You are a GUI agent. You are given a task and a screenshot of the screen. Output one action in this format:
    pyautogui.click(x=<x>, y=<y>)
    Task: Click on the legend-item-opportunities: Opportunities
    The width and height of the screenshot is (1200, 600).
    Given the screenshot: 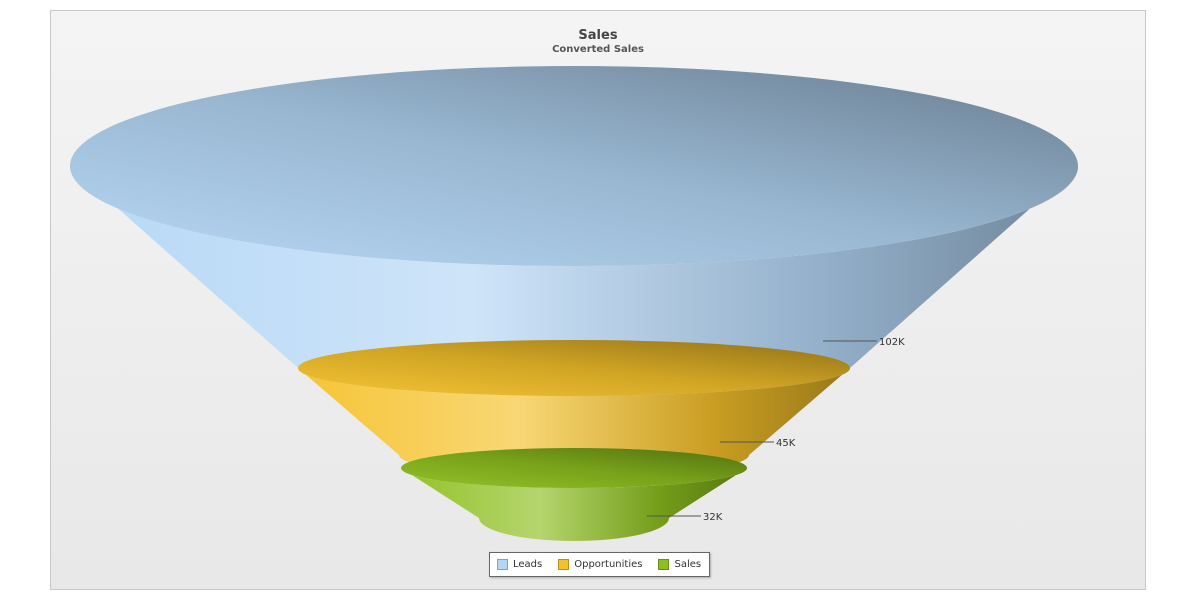 What is the action you would take?
    pyautogui.click(x=600, y=564)
    